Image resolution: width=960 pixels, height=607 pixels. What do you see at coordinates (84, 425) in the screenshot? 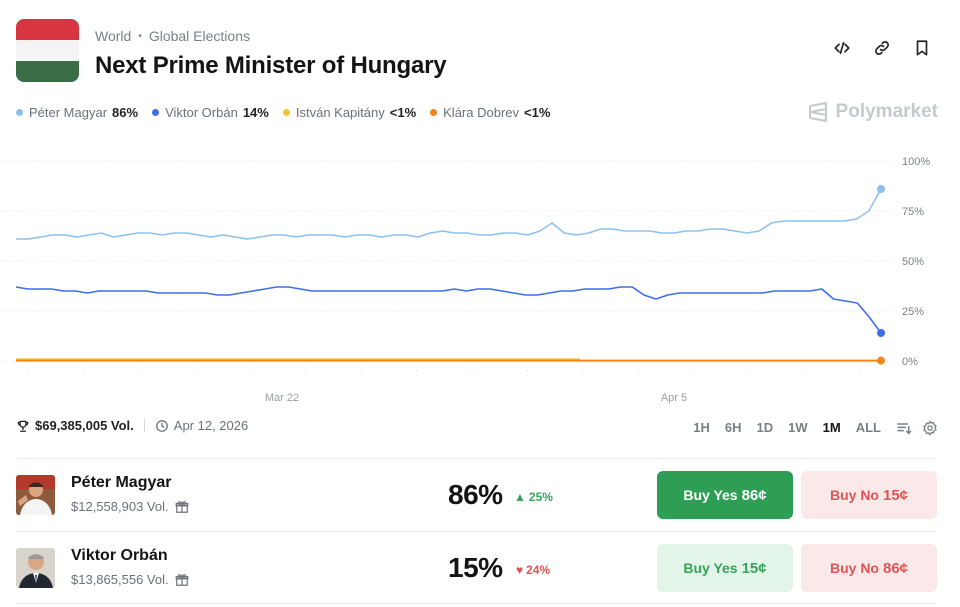
I see `total-volume-text: $69,385,005 Vol.` at bounding box center [84, 425].